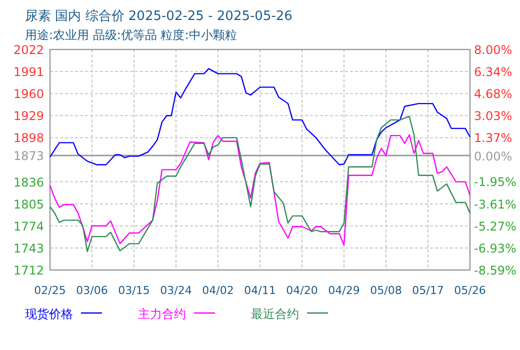  I want to click on x-tick-label: 05/08, so click(386, 290).